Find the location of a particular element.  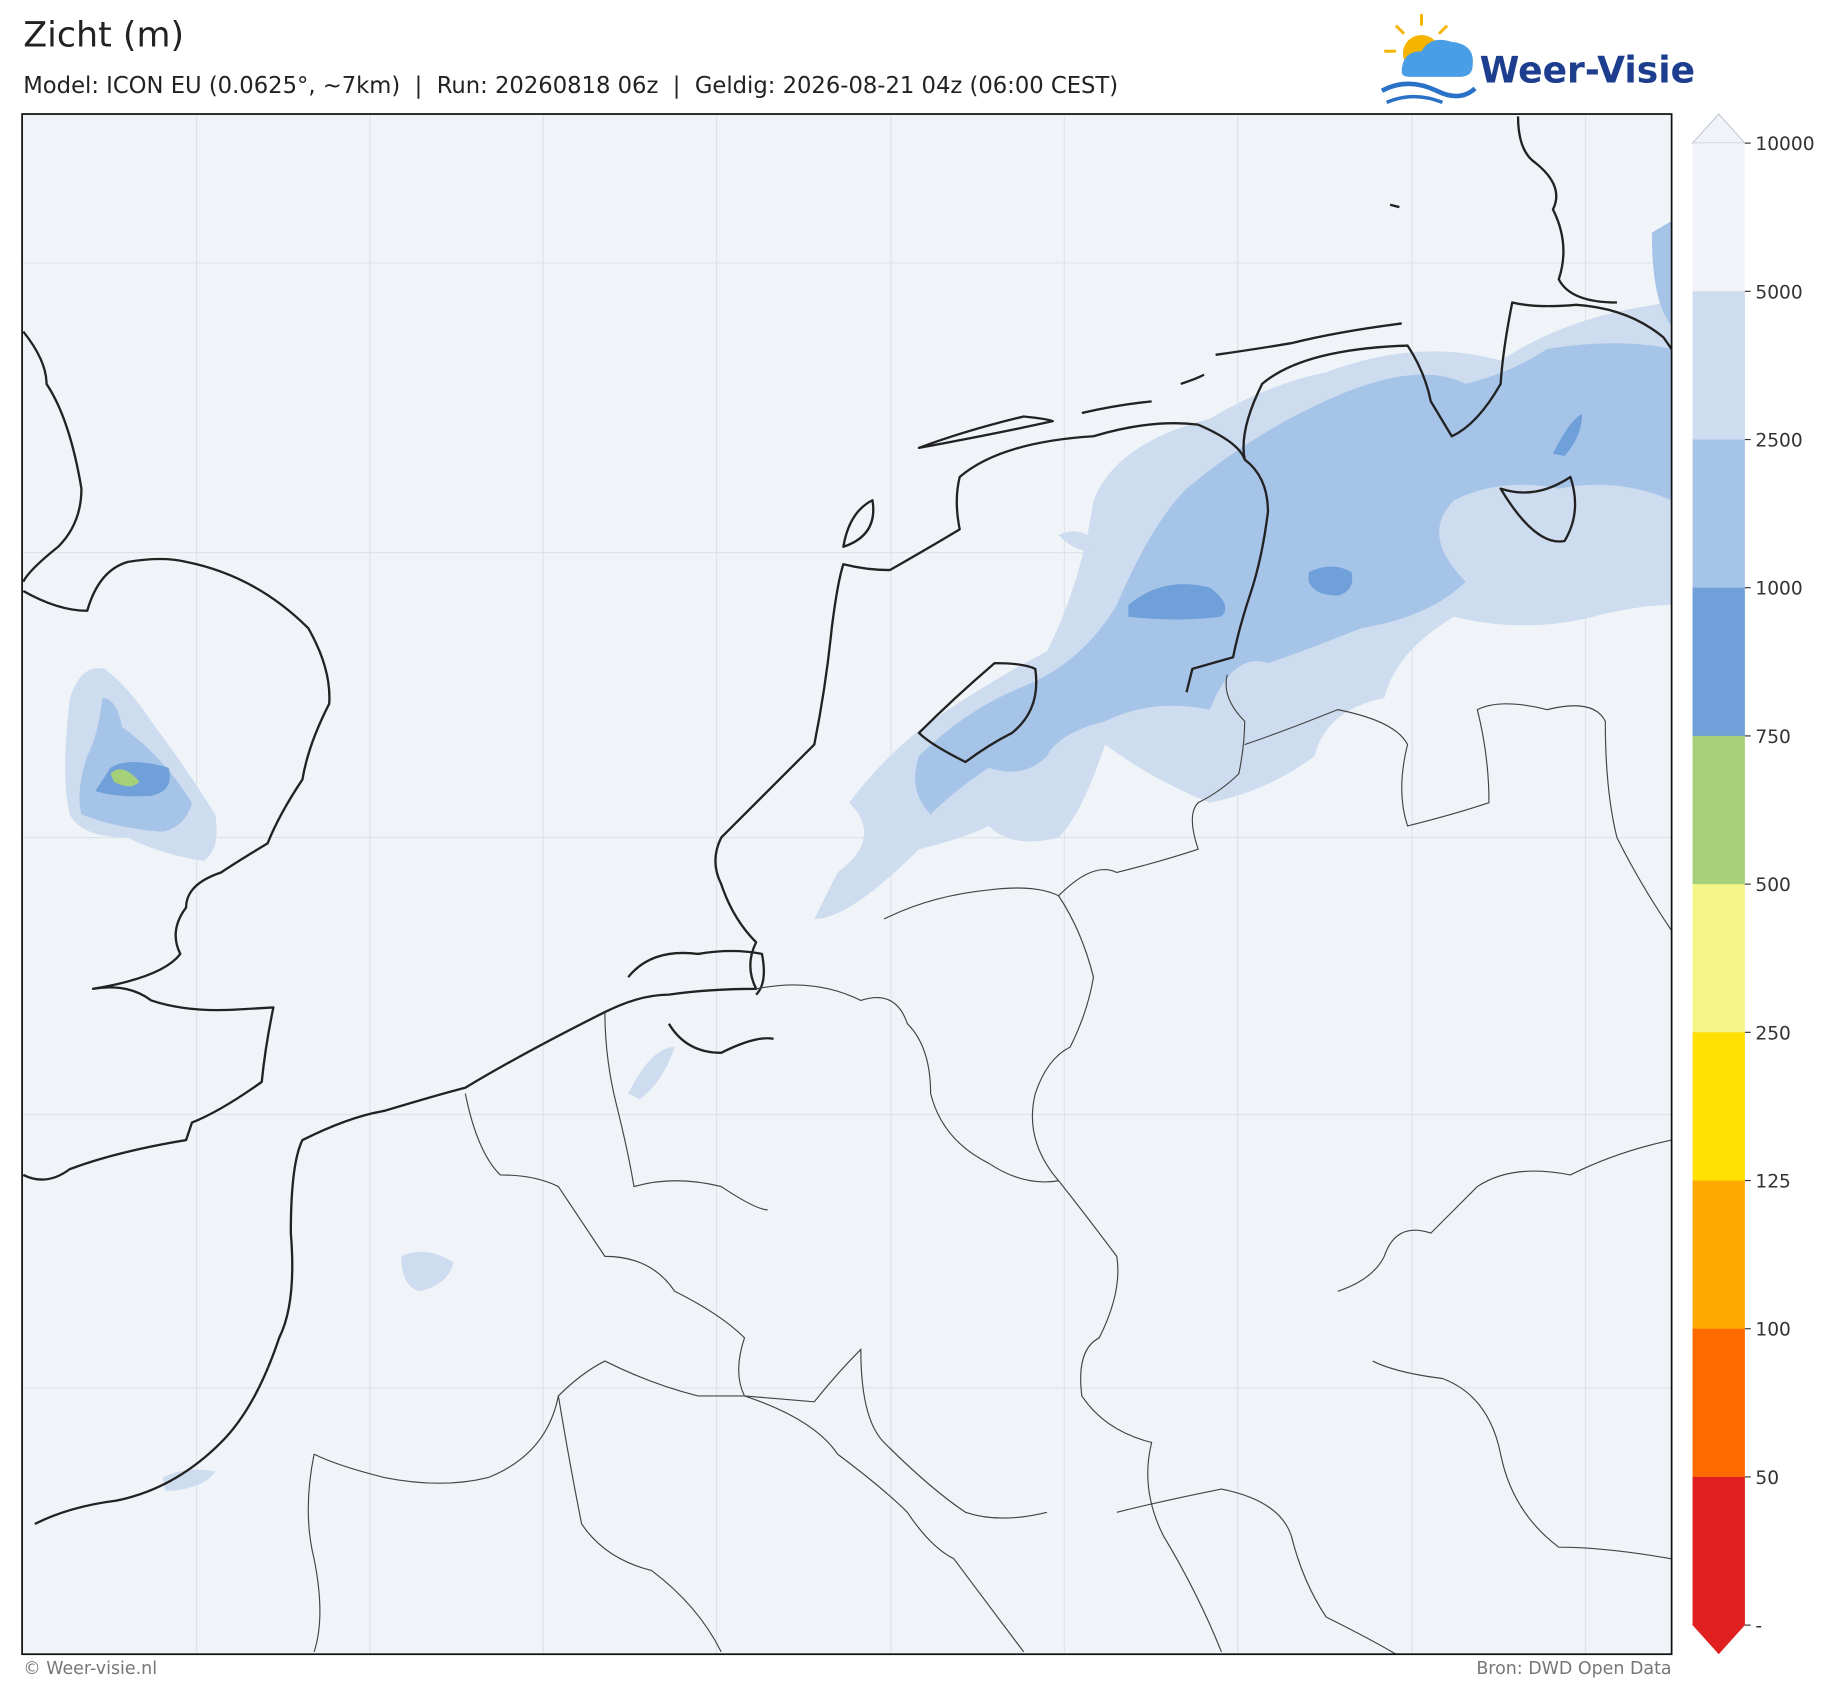

logo-sun-rays is located at coordinates (1416, 33).